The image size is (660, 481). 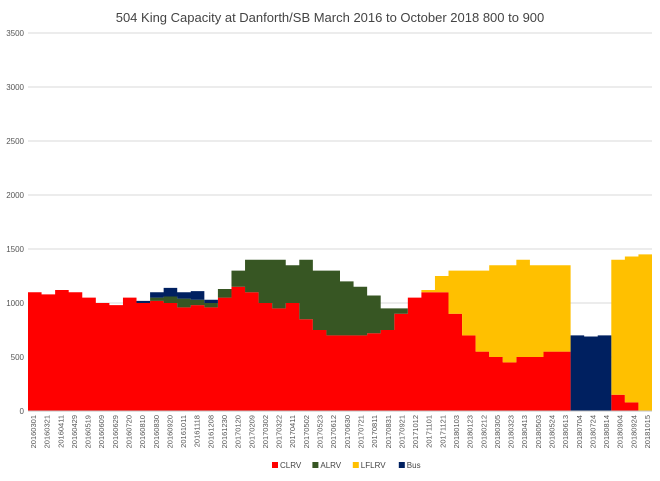 What do you see at coordinates (565, 431) in the screenshot?
I see `x-tick-label: 20180613` at bounding box center [565, 431].